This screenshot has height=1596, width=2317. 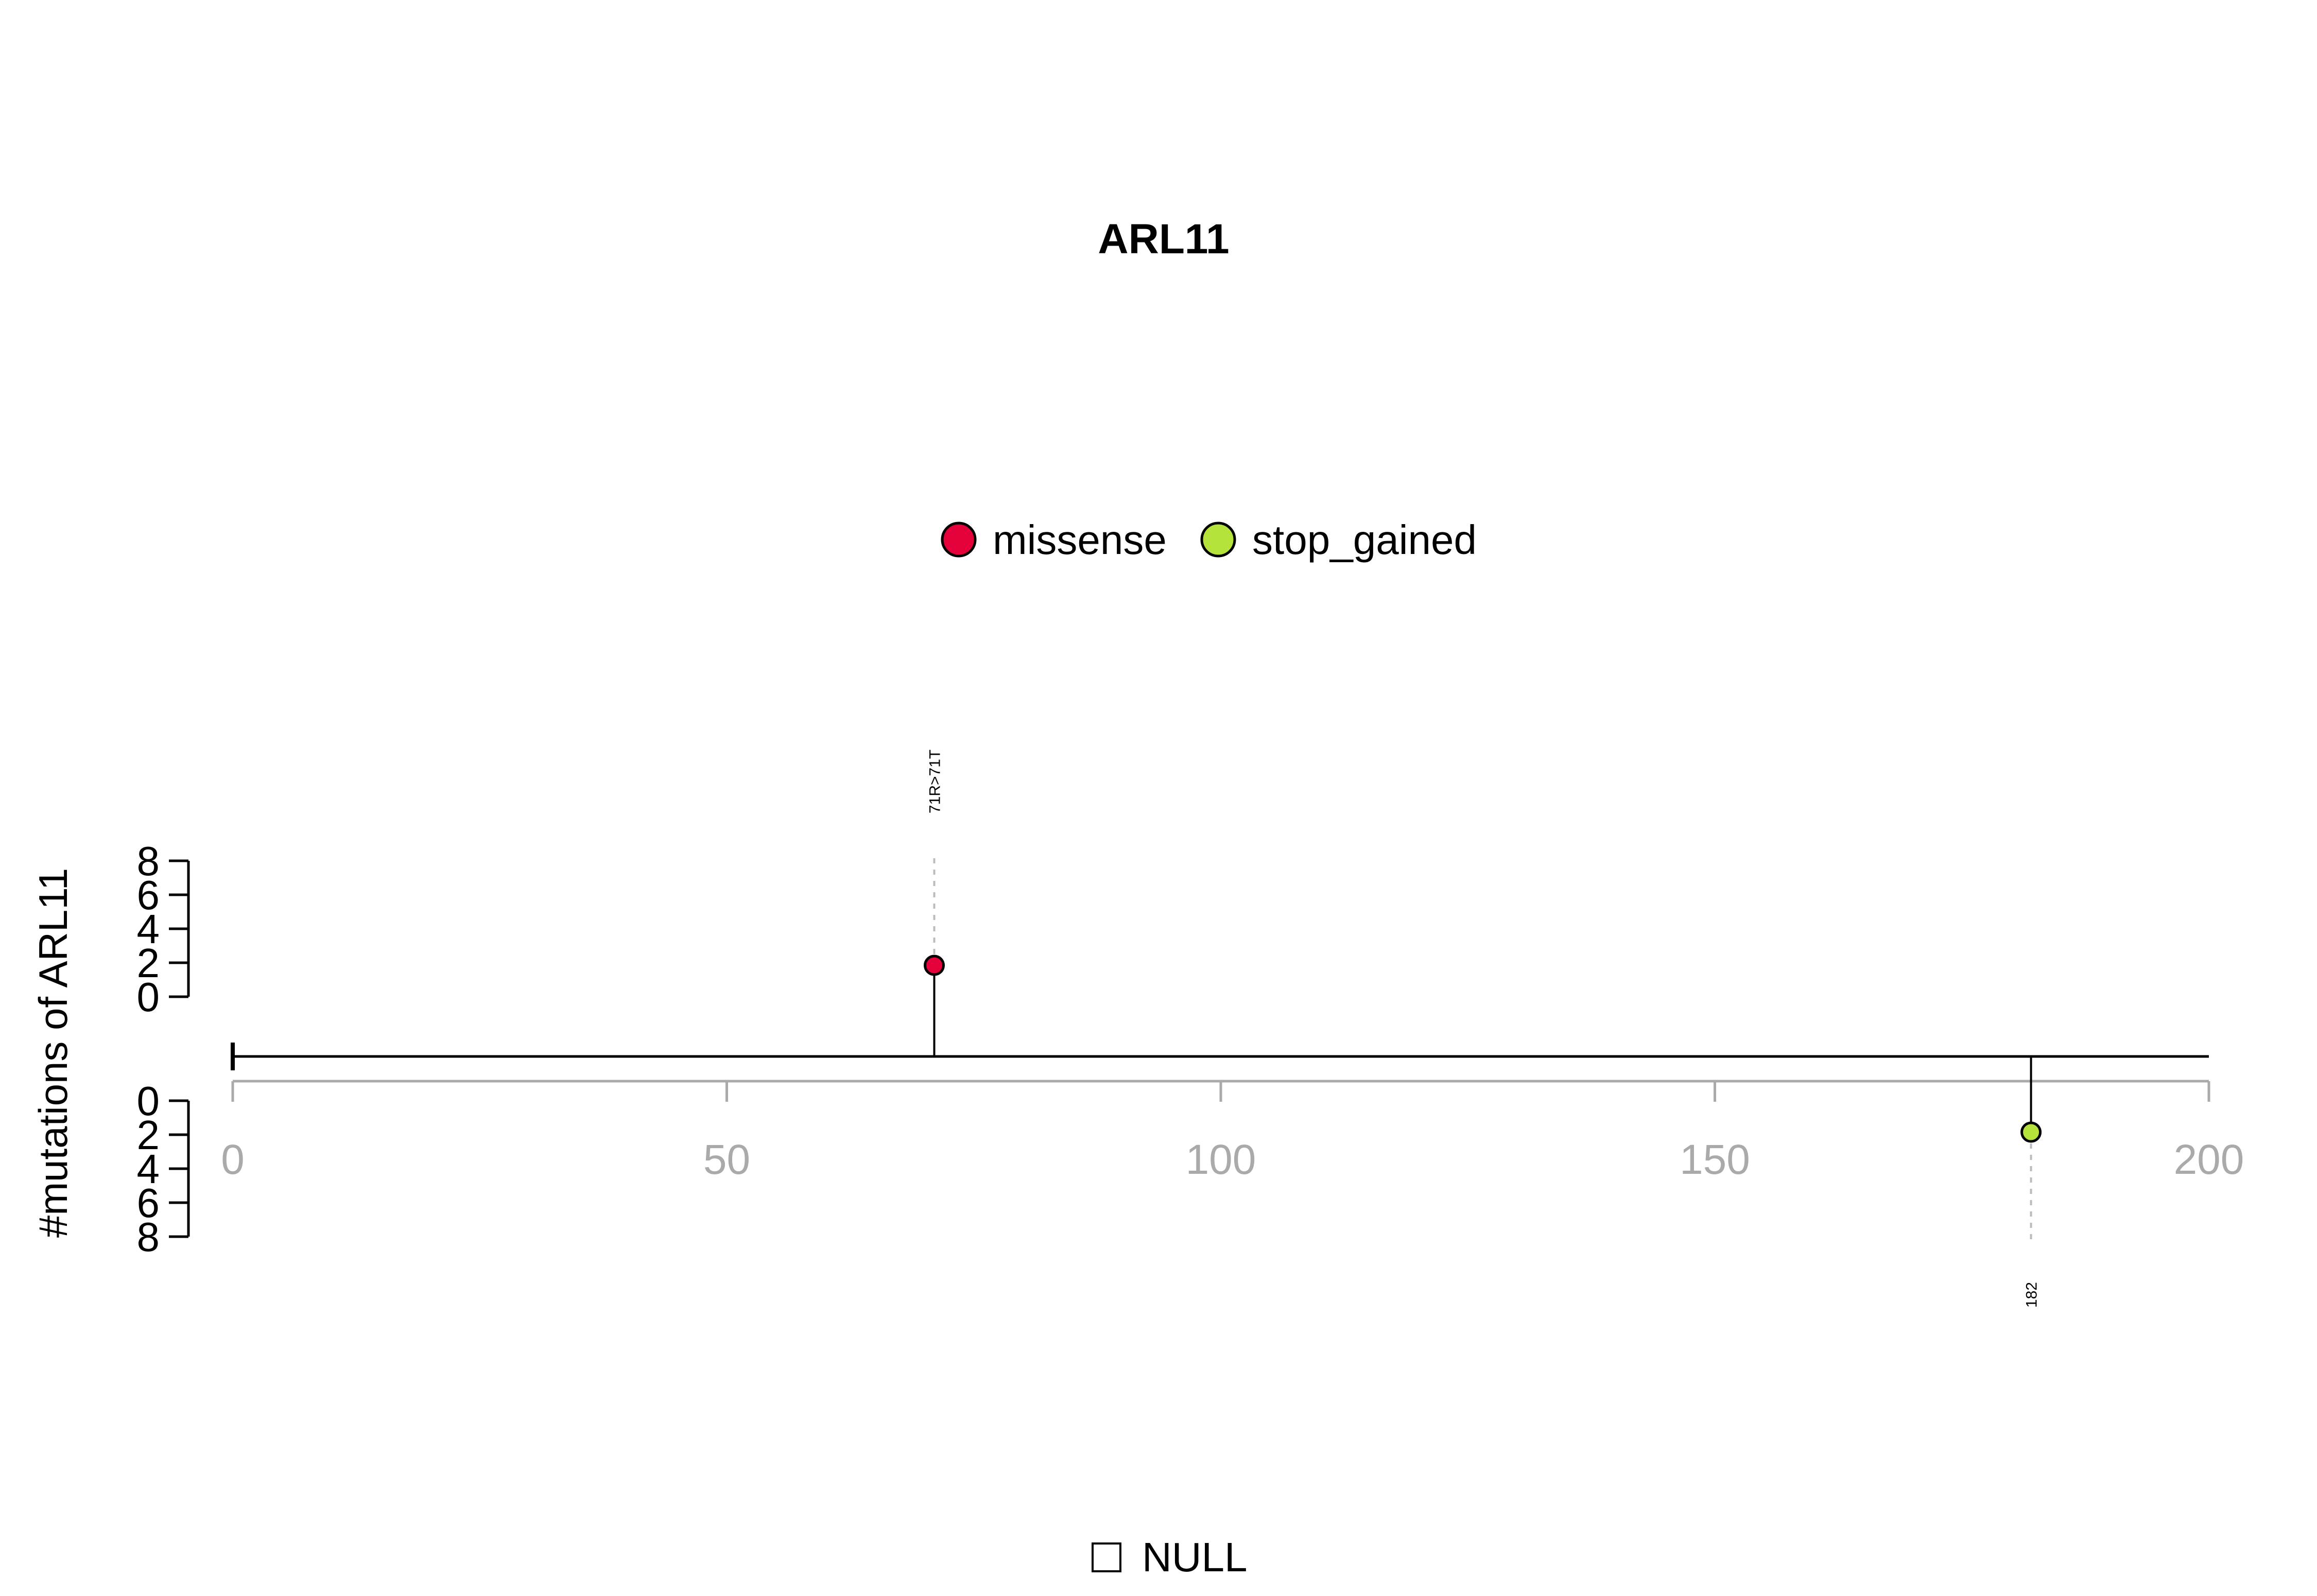 I want to click on upper-y-axis-tick-label: 2, so click(x=148, y=963).